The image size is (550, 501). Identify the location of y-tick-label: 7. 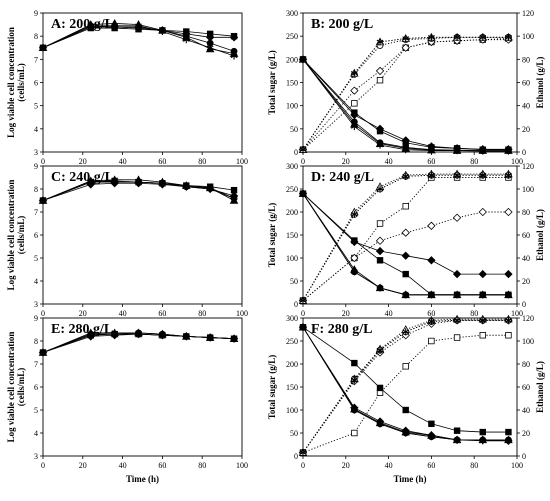
(36, 364).